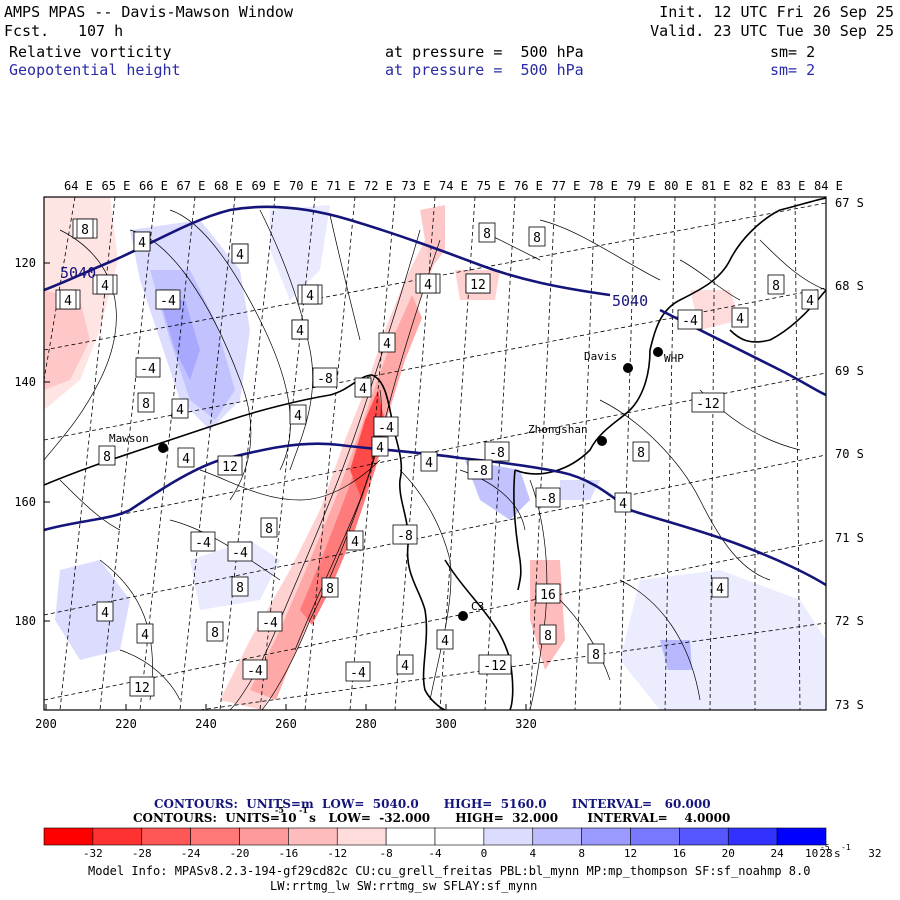 This screenshot has width=900, height=900. I want to click on y-axis-label: 120, so click(25, 263).